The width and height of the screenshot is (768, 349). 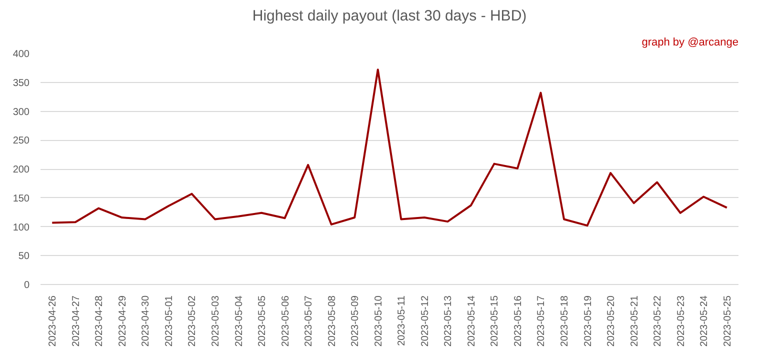 What do you see at coordinates (21, 198) in the screenshot?
I see `y-tick-label: 150` at bounding box center [21, 198].